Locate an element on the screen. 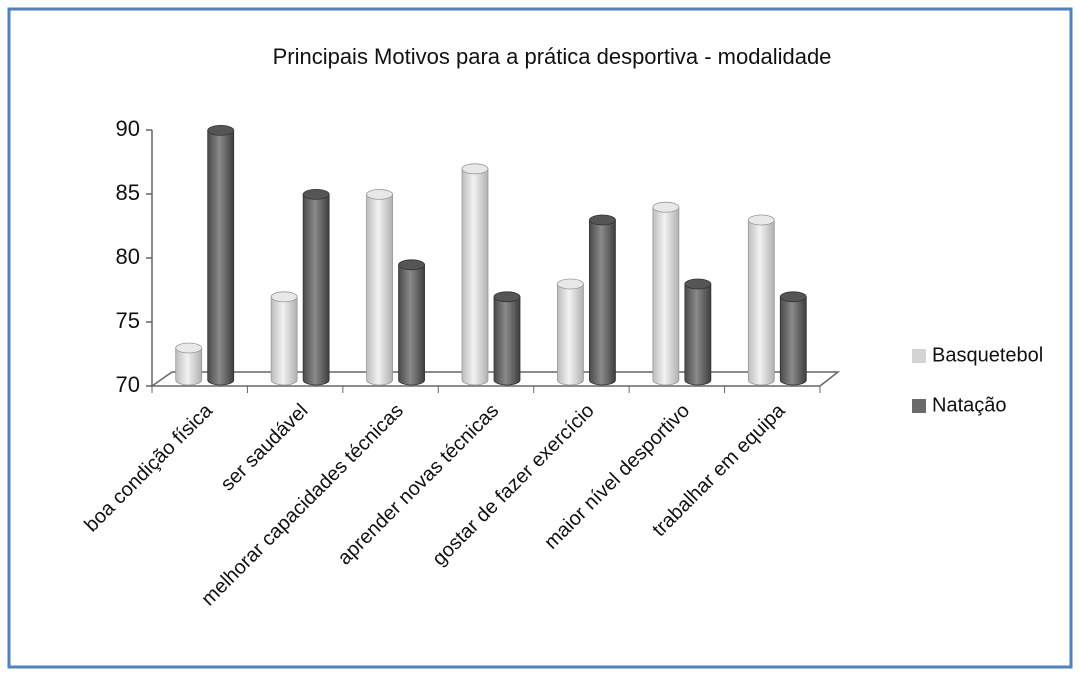 Image resolution: width=1080 pixels, height=681 pixels. y-tick-label: 85 is located at coordinates (128, 192).